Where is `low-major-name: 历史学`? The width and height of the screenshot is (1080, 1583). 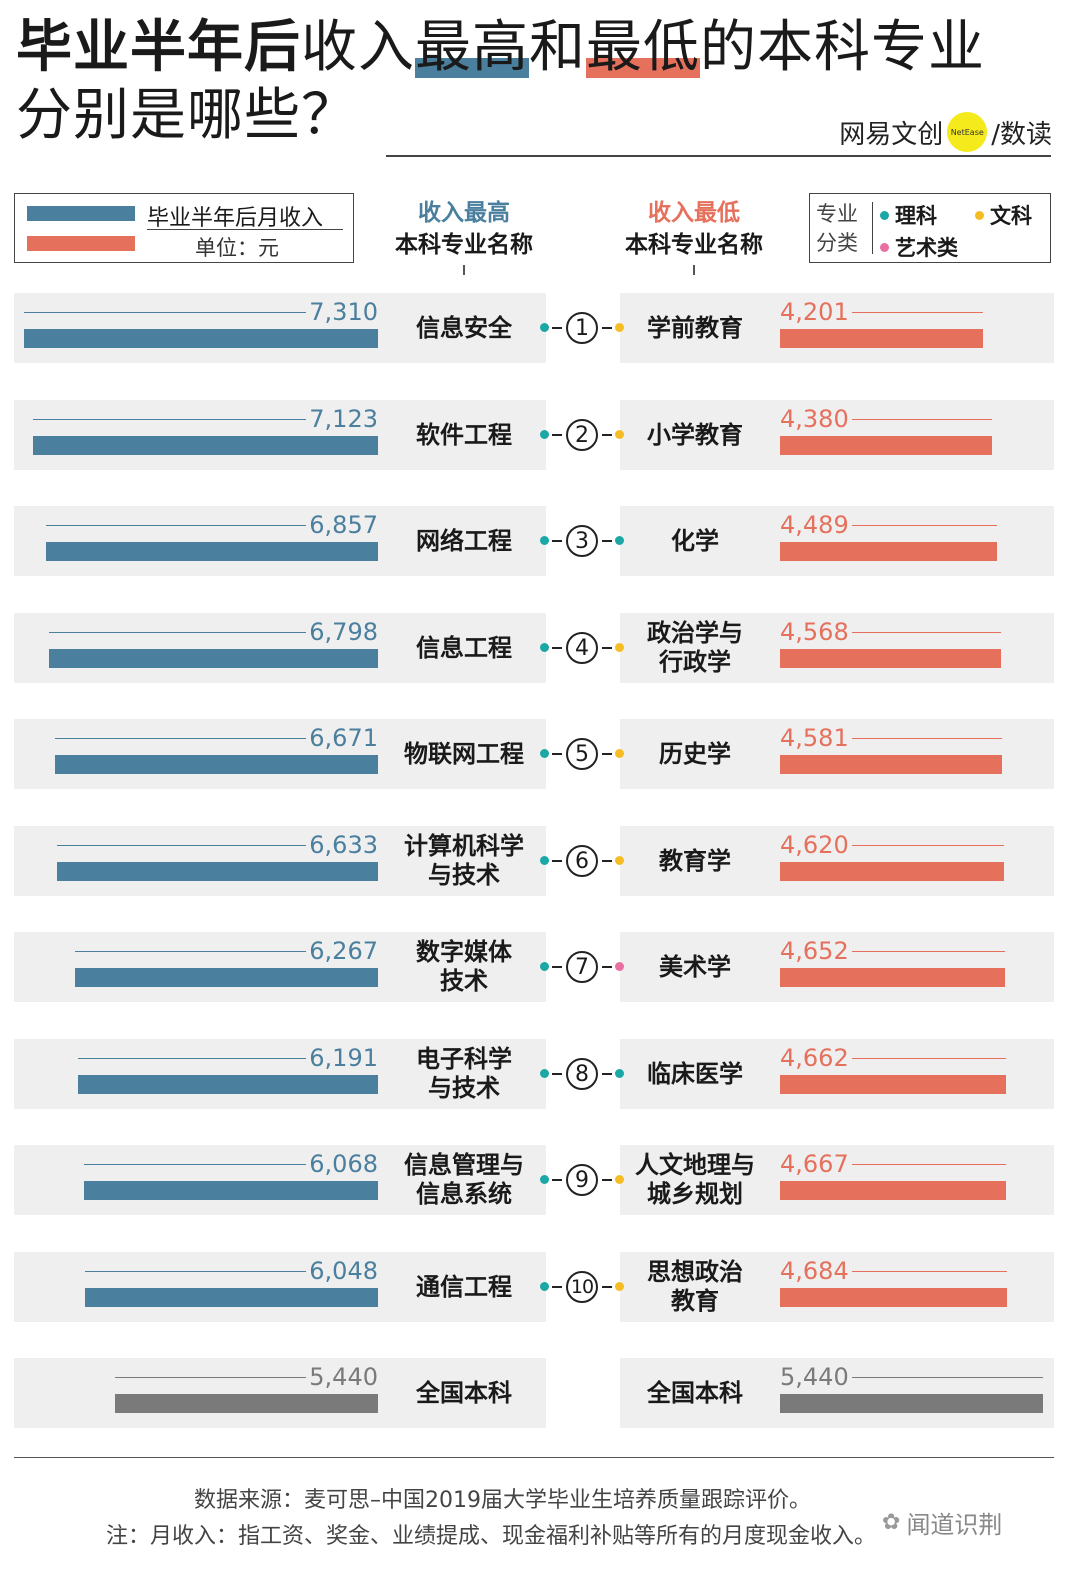
low-major-name: 历史学 is located at coordinates (695, 754).